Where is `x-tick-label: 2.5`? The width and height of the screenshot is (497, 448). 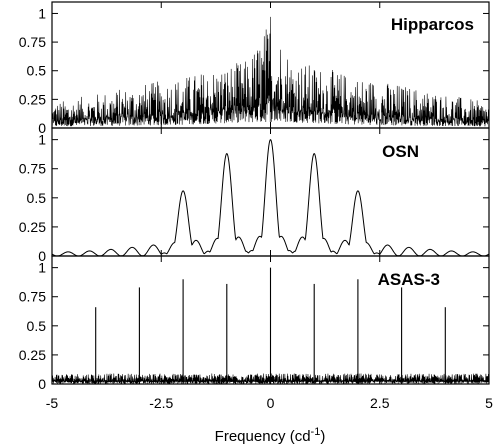
x-tick-label: 2.5 is located at coordinates (380, 403).